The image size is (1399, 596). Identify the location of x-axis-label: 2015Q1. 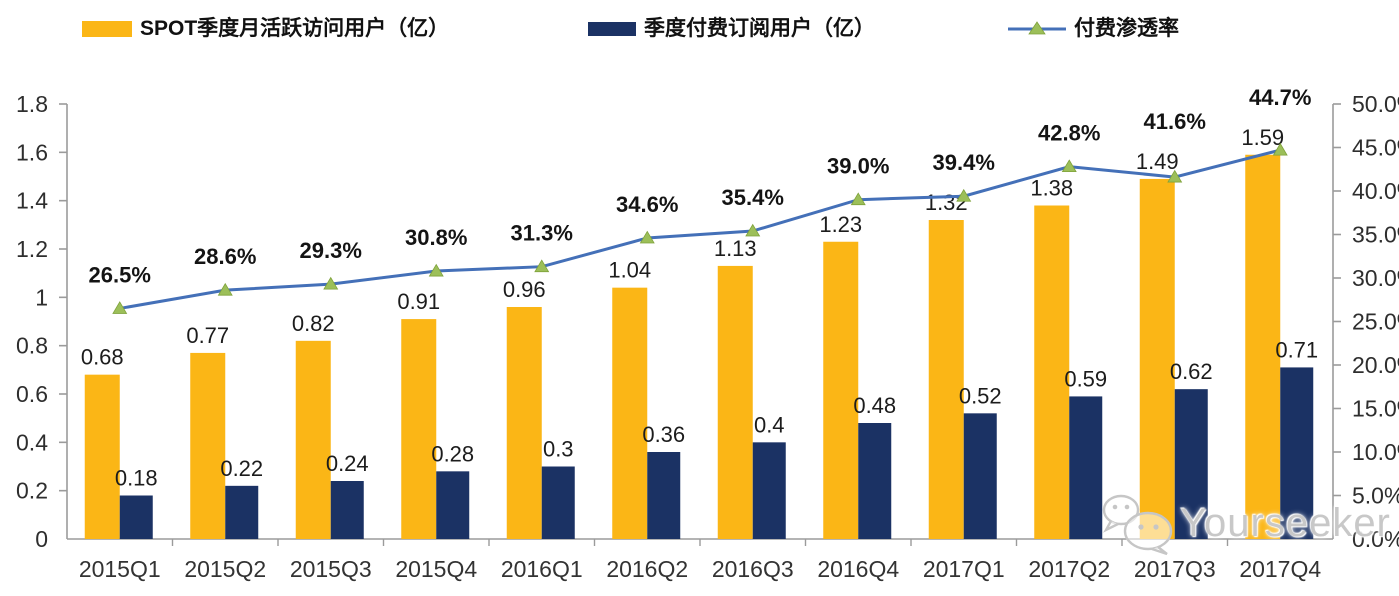
(120, 569).